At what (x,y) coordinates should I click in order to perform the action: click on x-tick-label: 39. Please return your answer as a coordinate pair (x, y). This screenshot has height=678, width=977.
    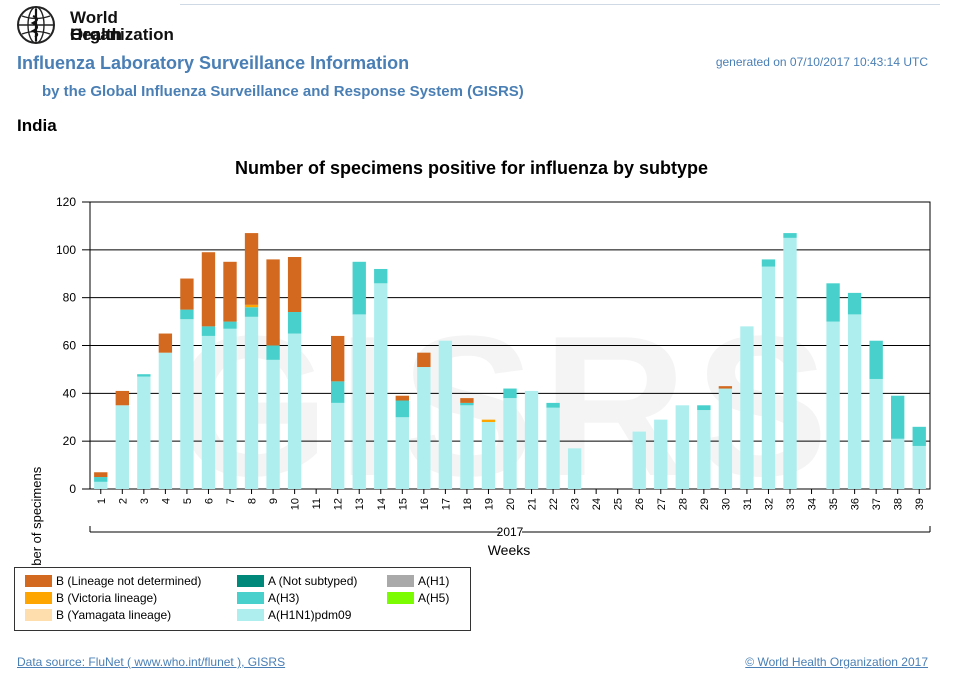
    Looking at the image, I should click on (920, 504).